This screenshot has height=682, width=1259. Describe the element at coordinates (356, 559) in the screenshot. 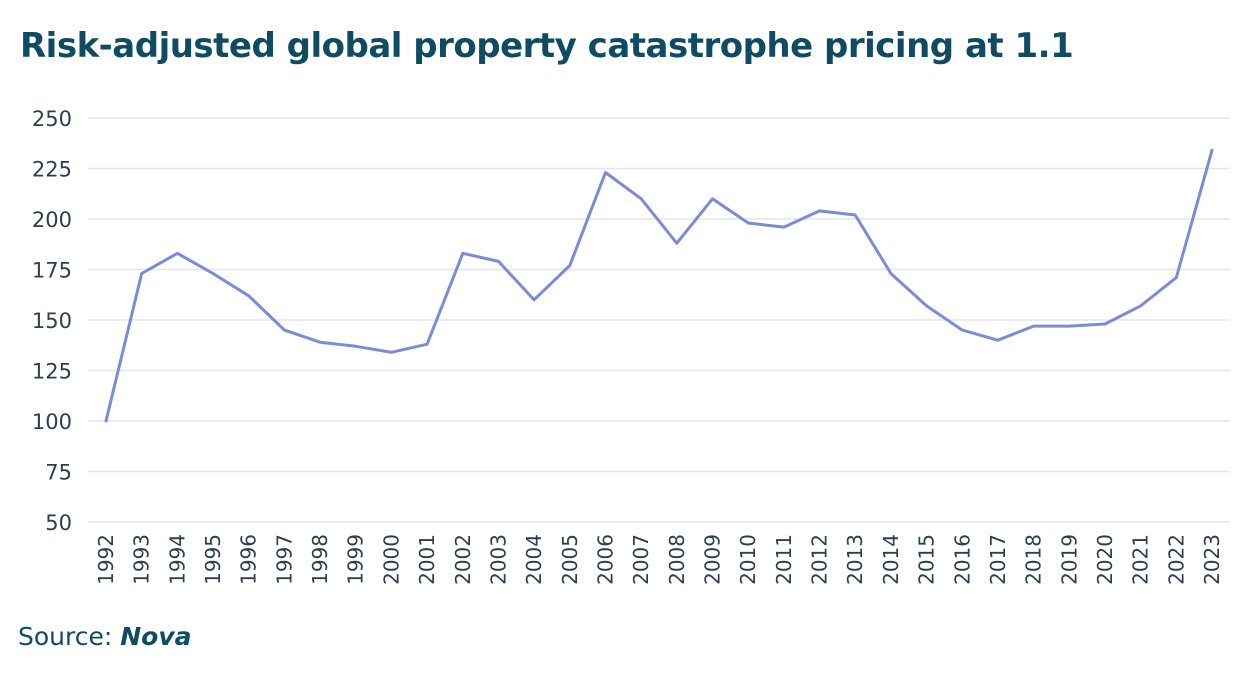

I see `x-tick-label-1999: 1999` at that location.